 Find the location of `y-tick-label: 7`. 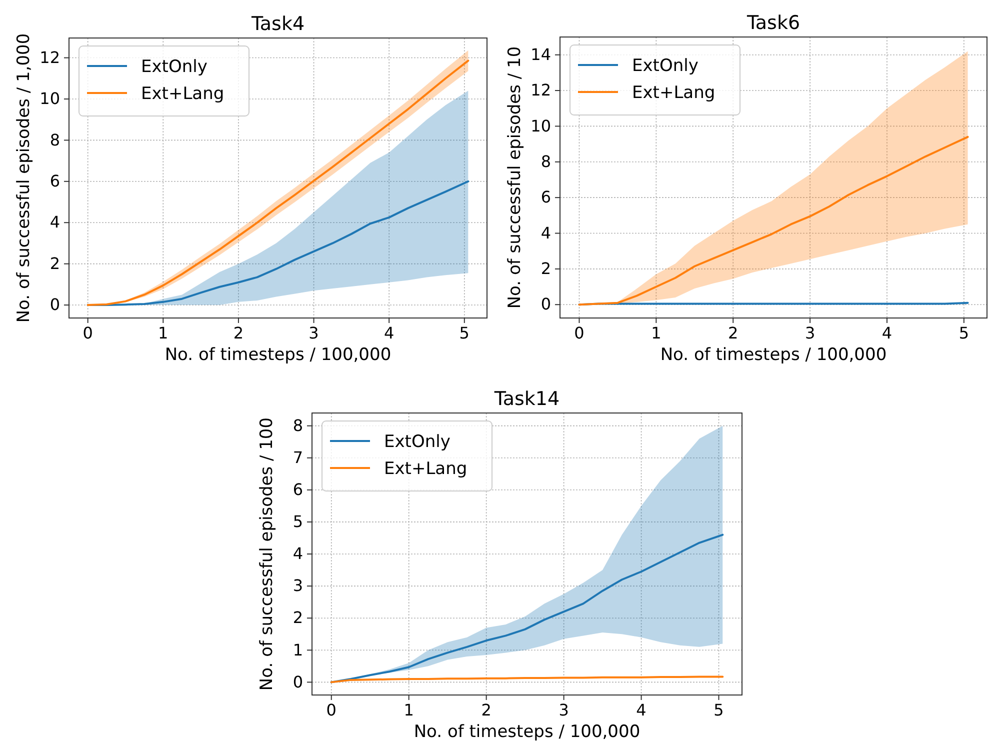

y-tick-label: 7 is located at coordinates (297, 457).